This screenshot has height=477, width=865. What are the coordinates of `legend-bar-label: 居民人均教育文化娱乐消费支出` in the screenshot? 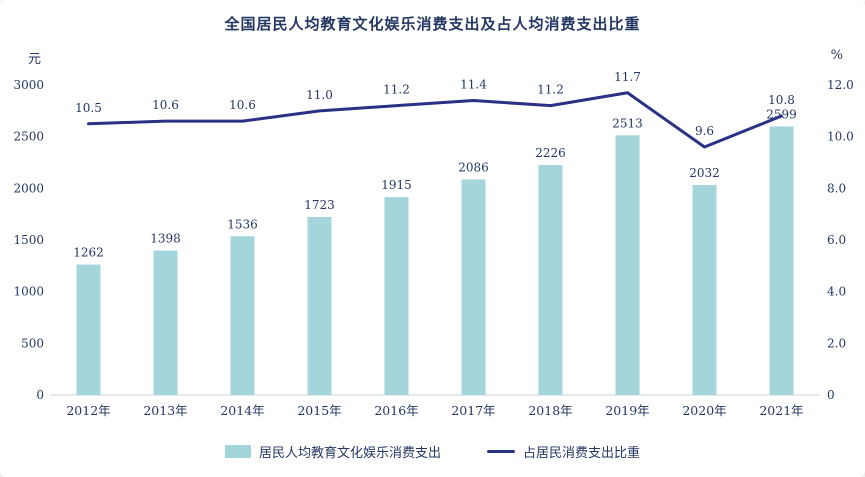 It's located at (349, 453).